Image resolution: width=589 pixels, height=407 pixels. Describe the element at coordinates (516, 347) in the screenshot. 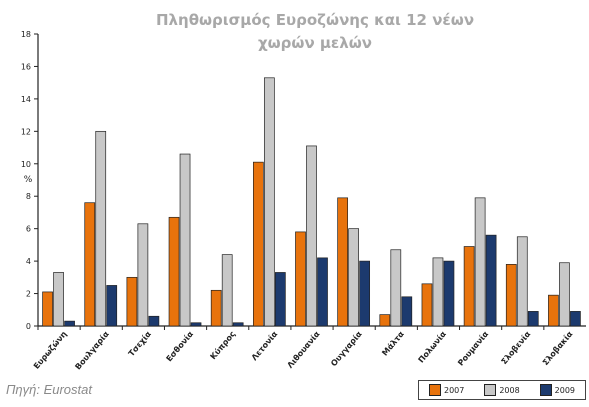

I see `x-tick-label: Σλοβενία` at that location.